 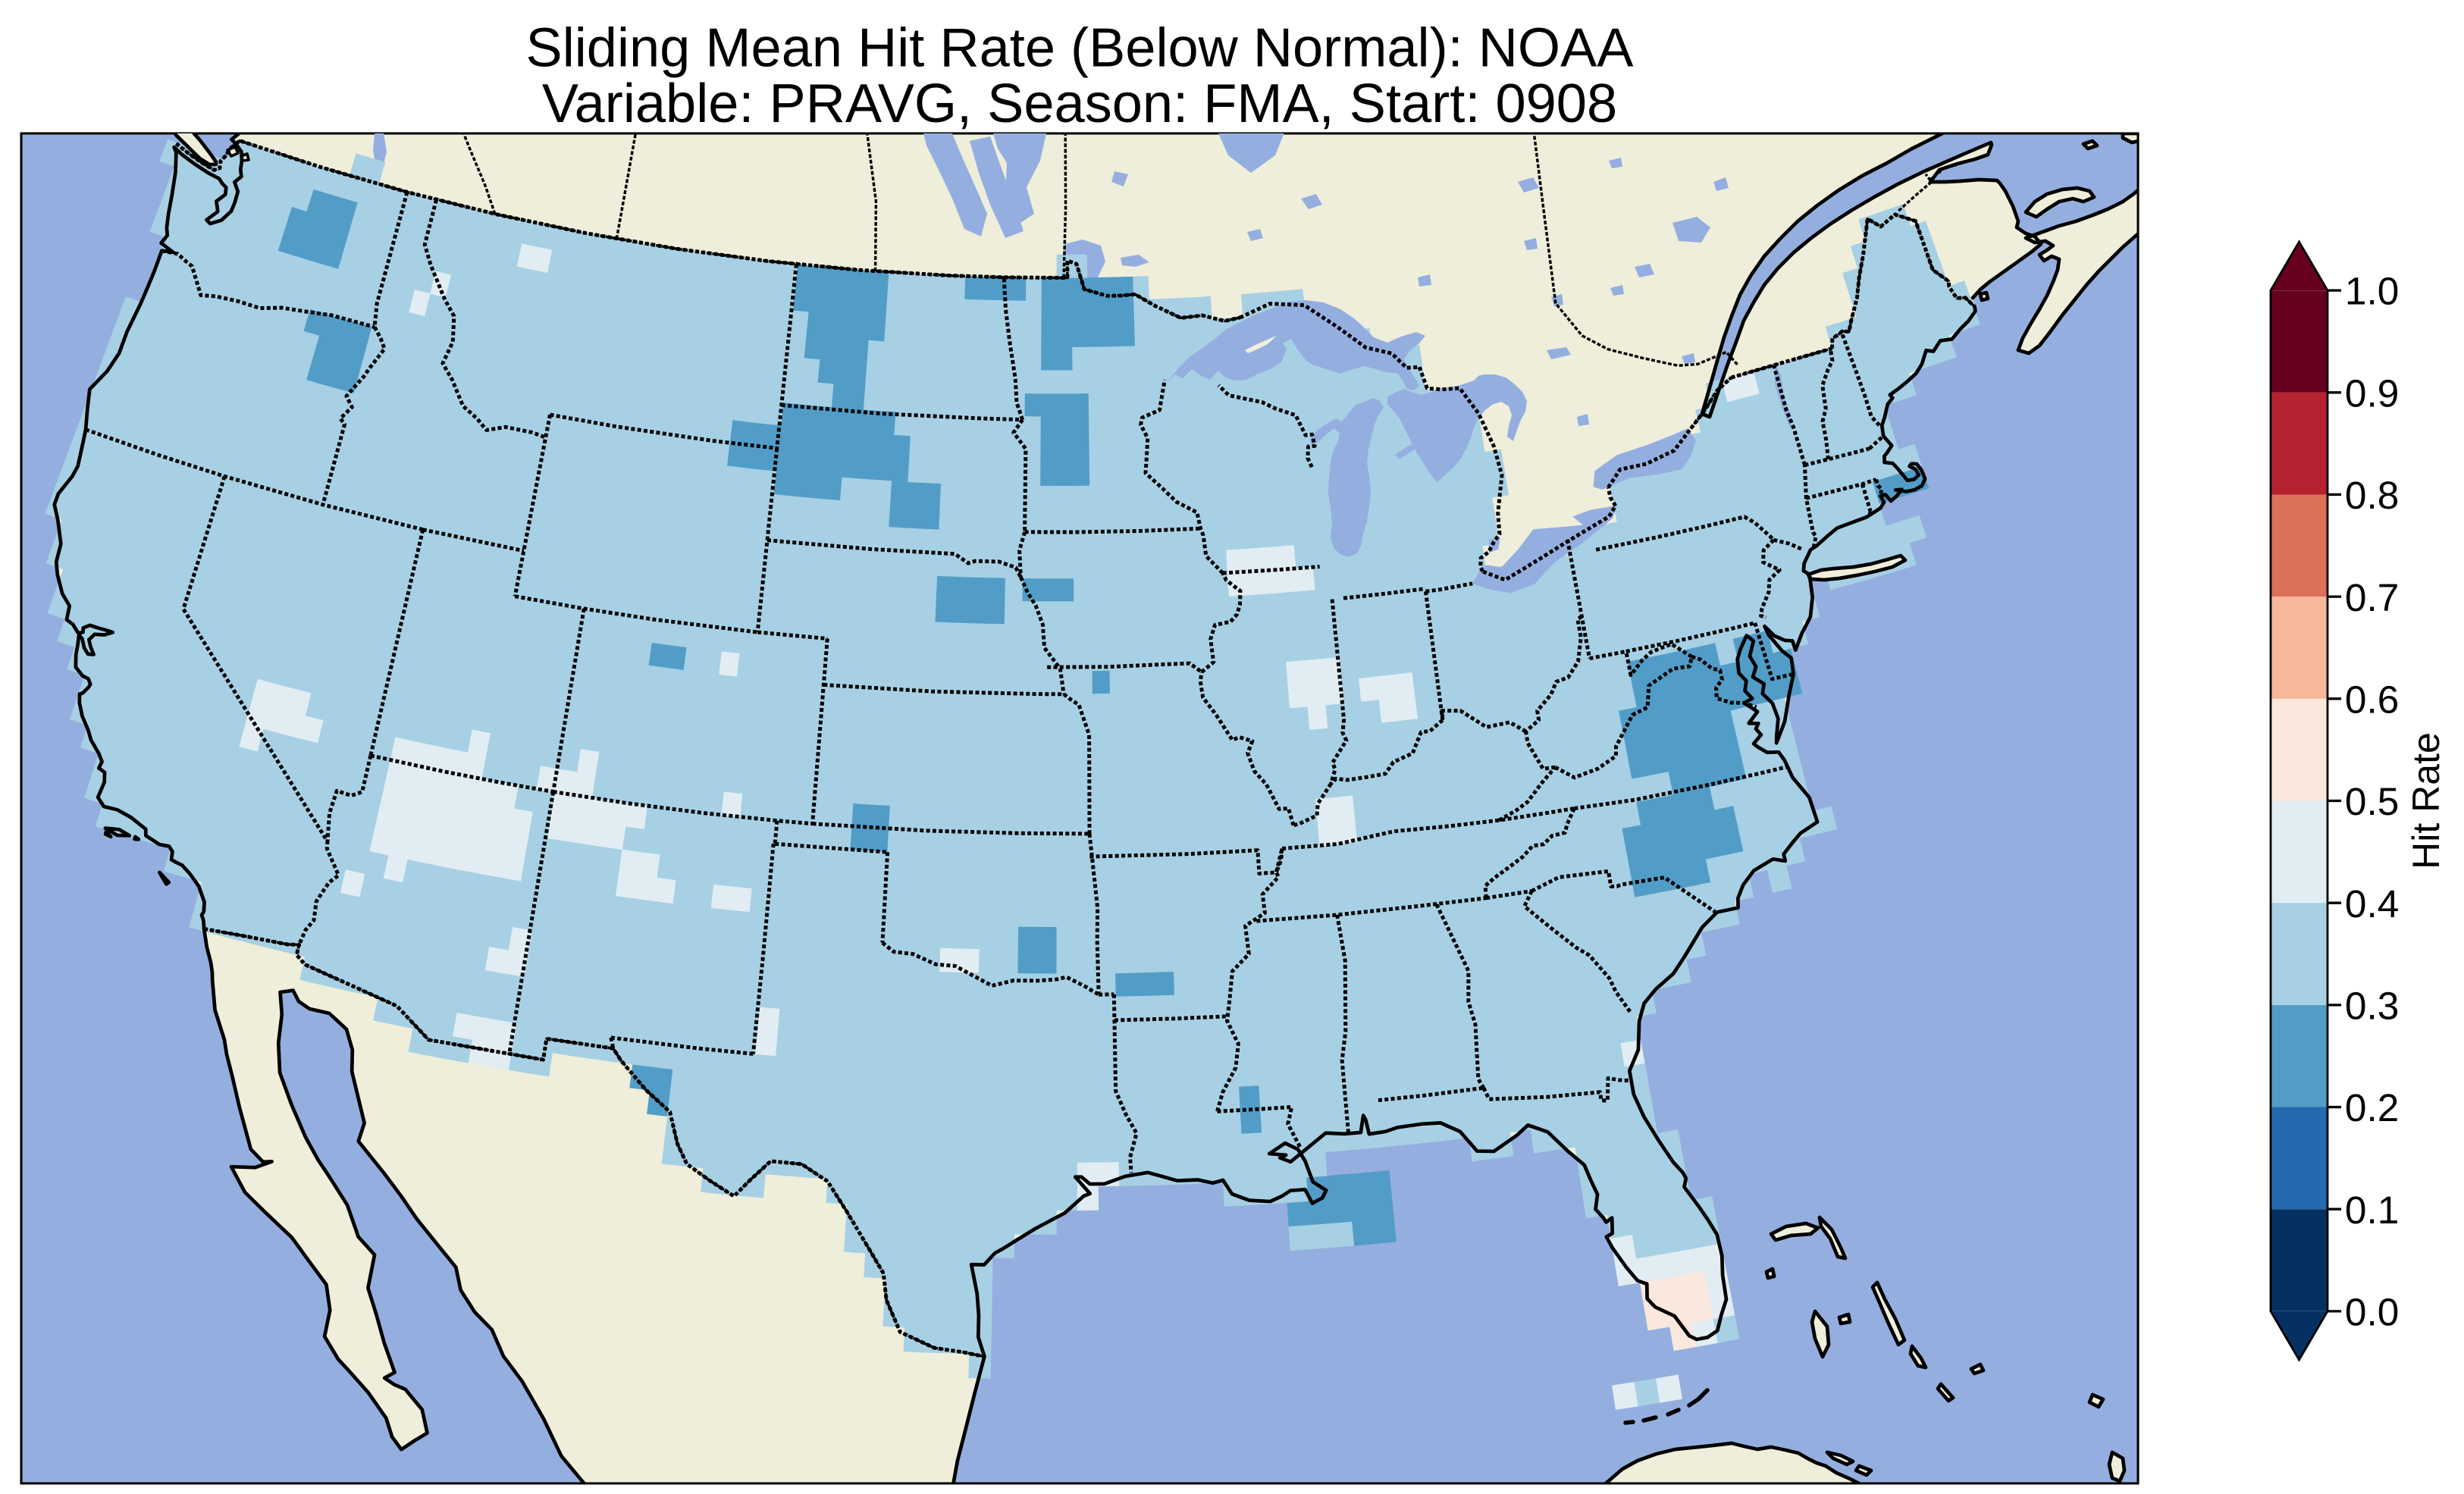 I want to click on svg-text: 0.8, so click(x=2372, y=495).